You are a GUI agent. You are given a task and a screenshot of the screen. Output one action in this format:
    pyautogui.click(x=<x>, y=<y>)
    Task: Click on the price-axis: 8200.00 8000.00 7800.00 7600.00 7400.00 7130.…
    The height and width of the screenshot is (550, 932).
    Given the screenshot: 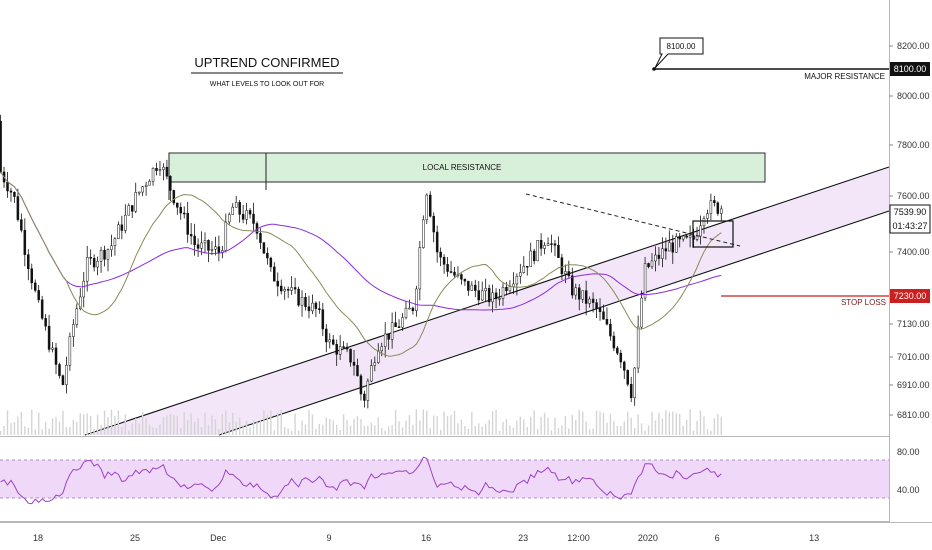 What is the action you would take?
    pyautogui.click(x=909, y=230)
    